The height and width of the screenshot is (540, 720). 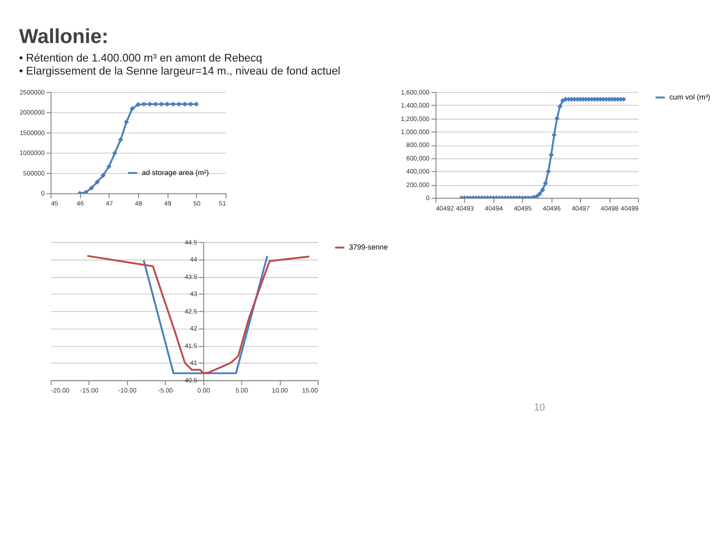 What do you see at coordinates (540, 408) in the screenshot?
I see `text: 10` at bounding box center [540, 408].